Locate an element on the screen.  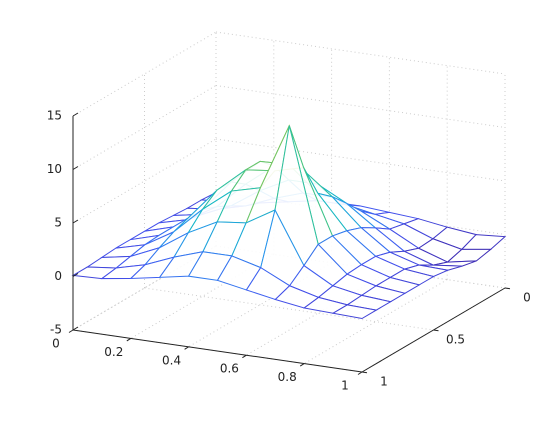
z-tick-label: 10 is located at coordinates (54, 169).